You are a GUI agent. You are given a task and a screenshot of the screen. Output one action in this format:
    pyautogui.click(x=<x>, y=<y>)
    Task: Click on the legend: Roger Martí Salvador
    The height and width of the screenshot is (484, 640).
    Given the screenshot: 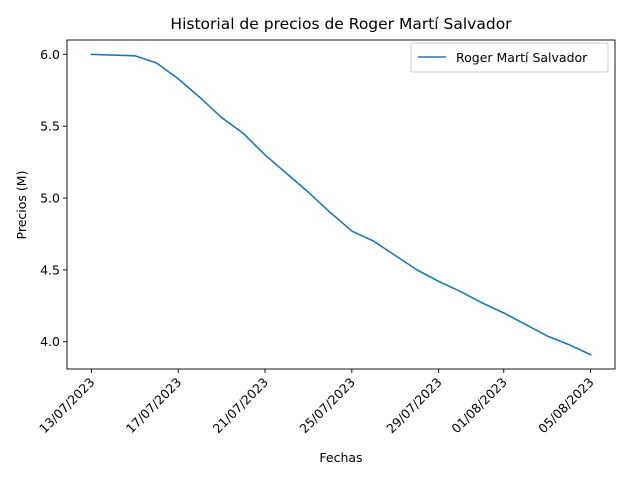 What is the action you would take?
    pyautogui.click(x=509, y=57)
    